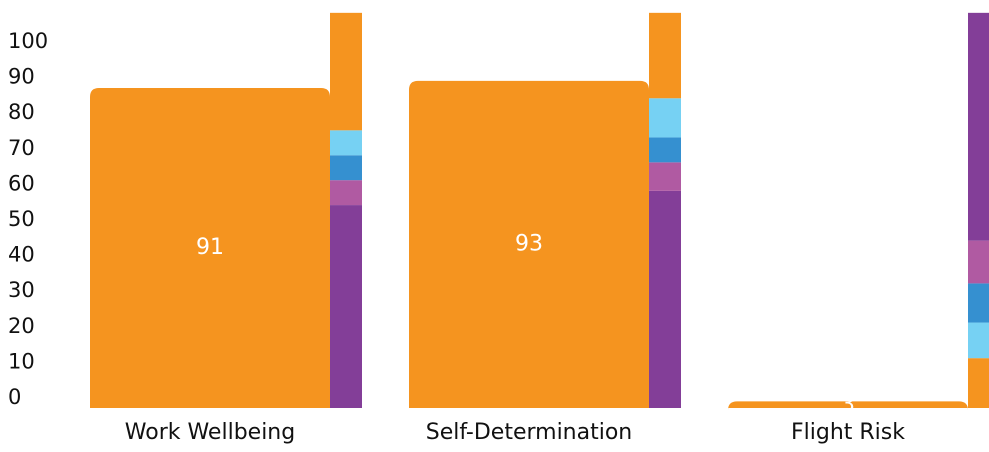  What do you see at coordinates (21, 148) in the screenshot?
I see `y-tick-label: 70` at bounding box center [21, 148].